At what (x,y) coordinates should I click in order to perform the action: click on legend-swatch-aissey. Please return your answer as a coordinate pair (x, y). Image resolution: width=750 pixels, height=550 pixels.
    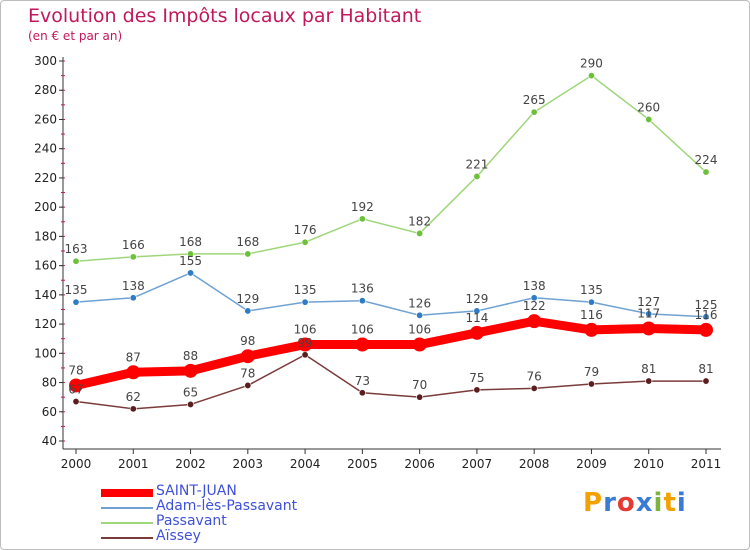
    Looking at the image, I should click on (127, 538).